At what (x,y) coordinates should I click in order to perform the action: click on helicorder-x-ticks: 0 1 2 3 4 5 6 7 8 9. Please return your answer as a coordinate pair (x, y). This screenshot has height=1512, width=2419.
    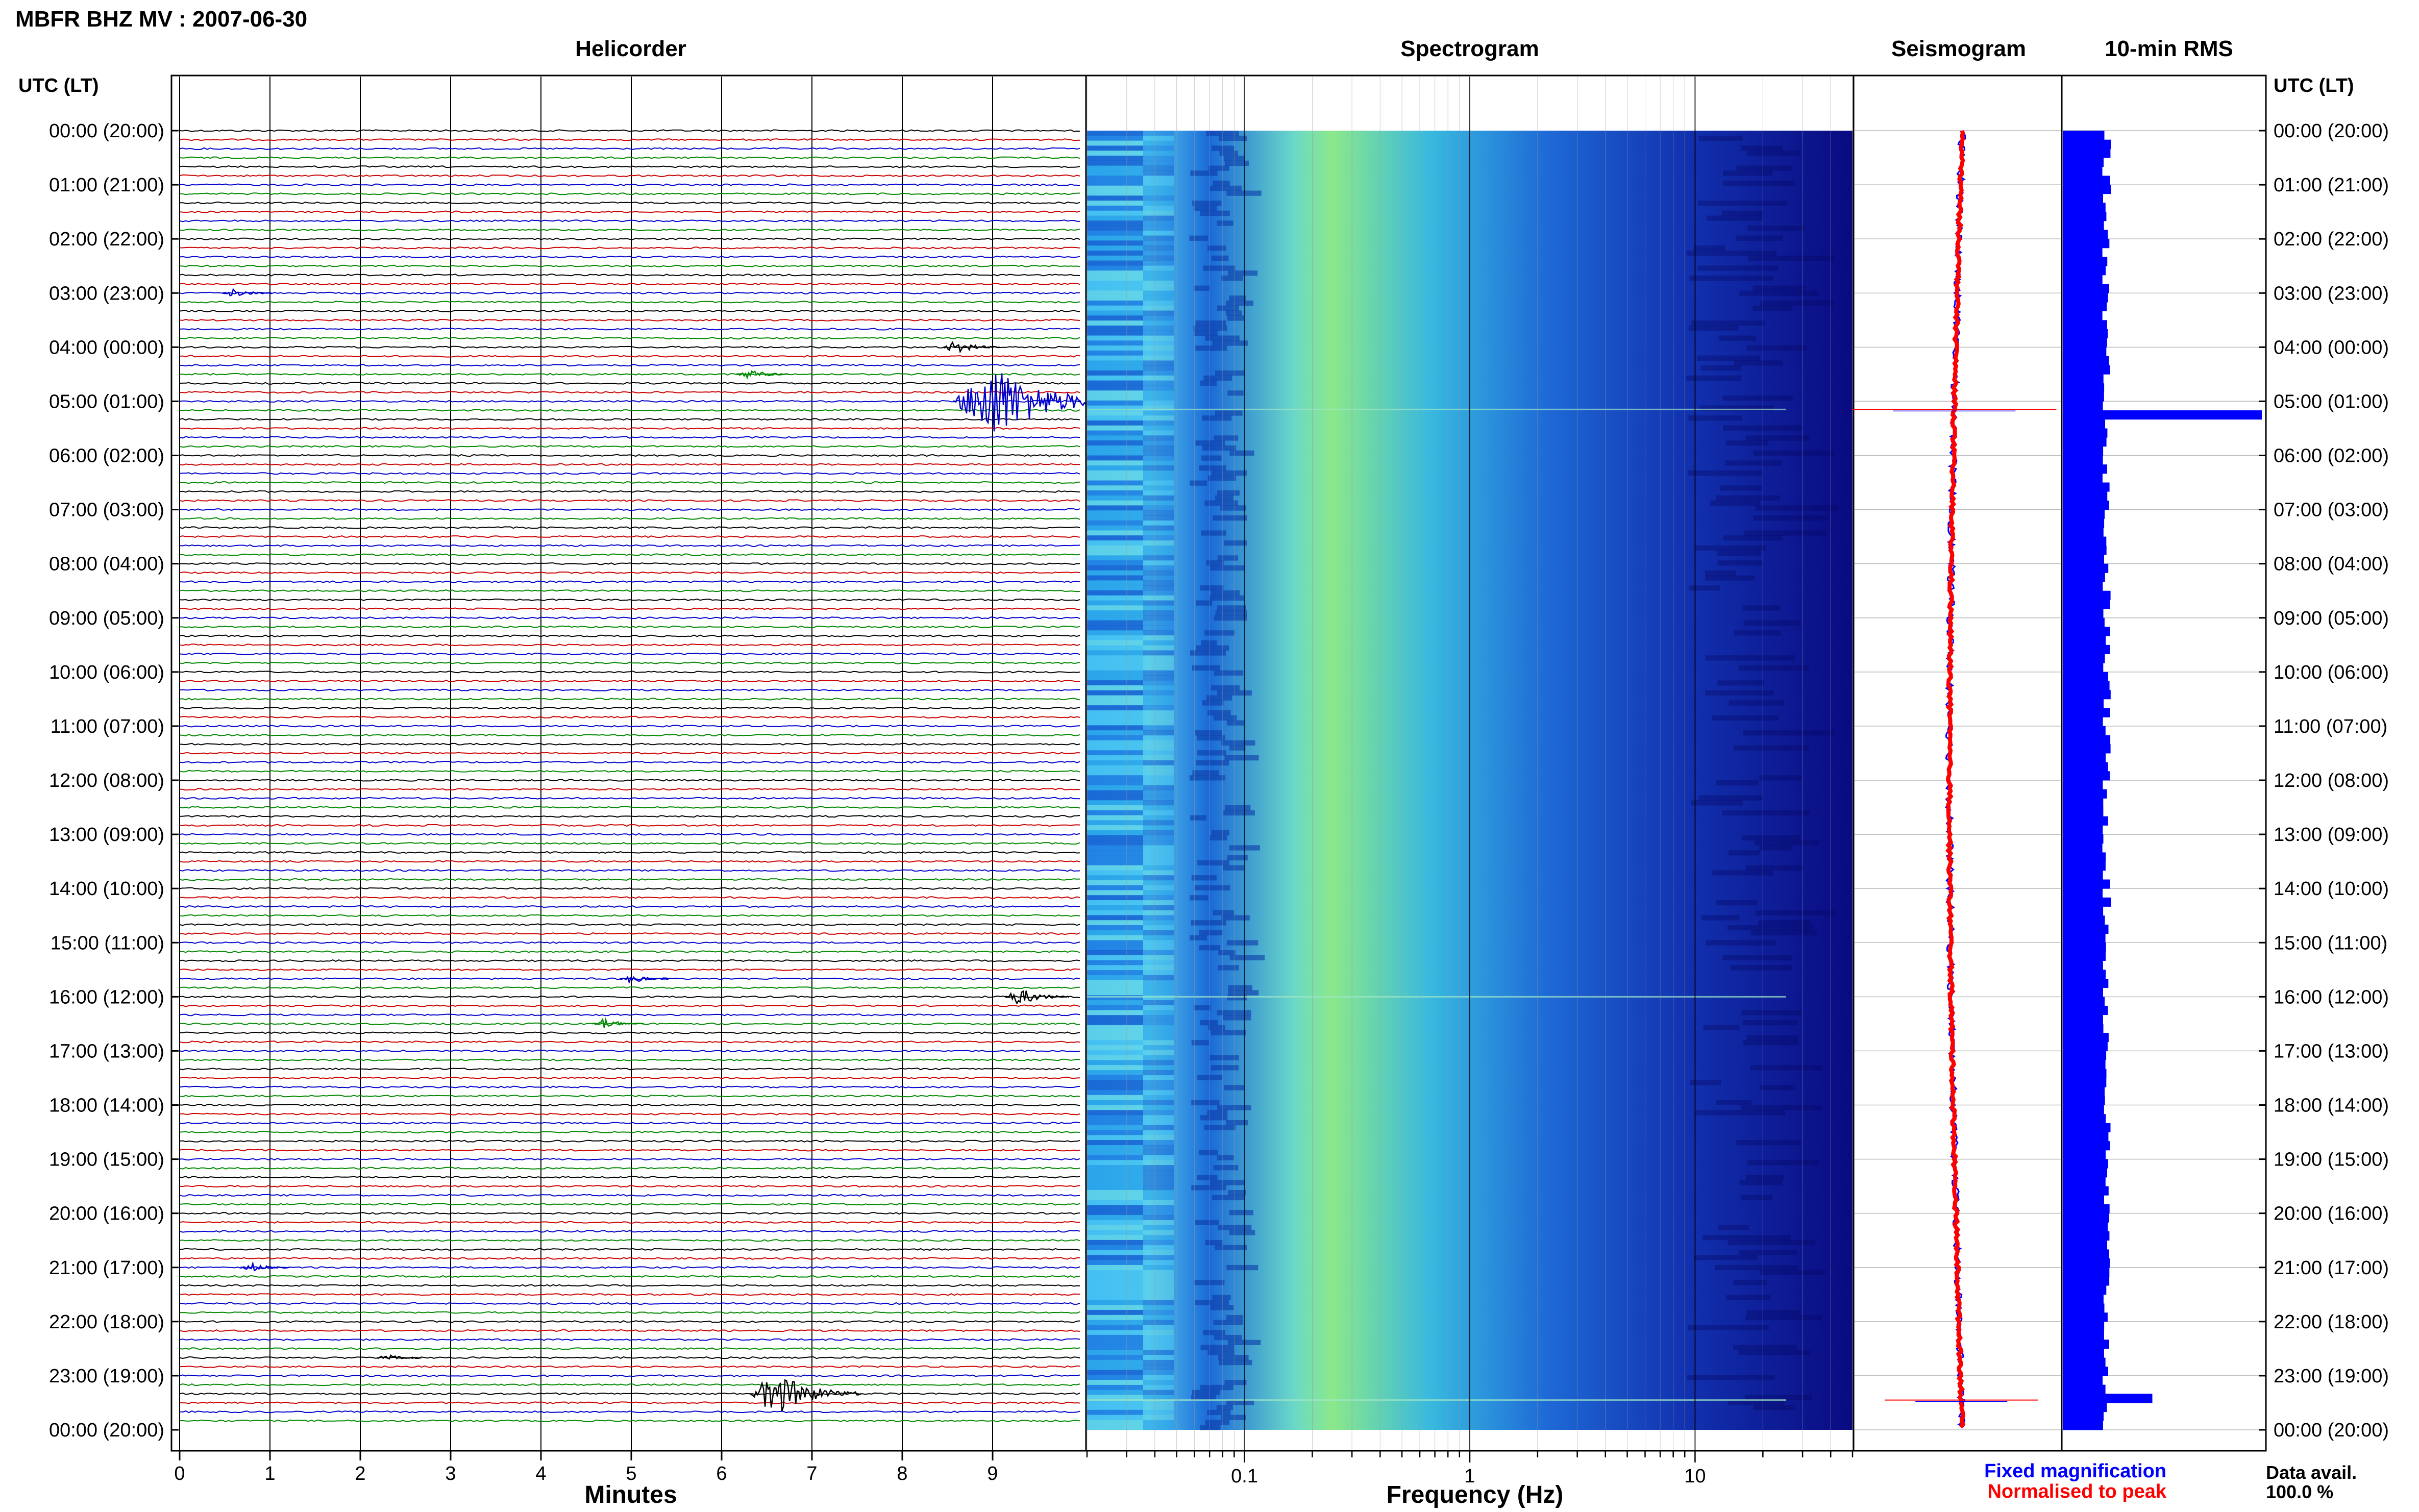
    Looking at the image, I should click on (586, 1467).